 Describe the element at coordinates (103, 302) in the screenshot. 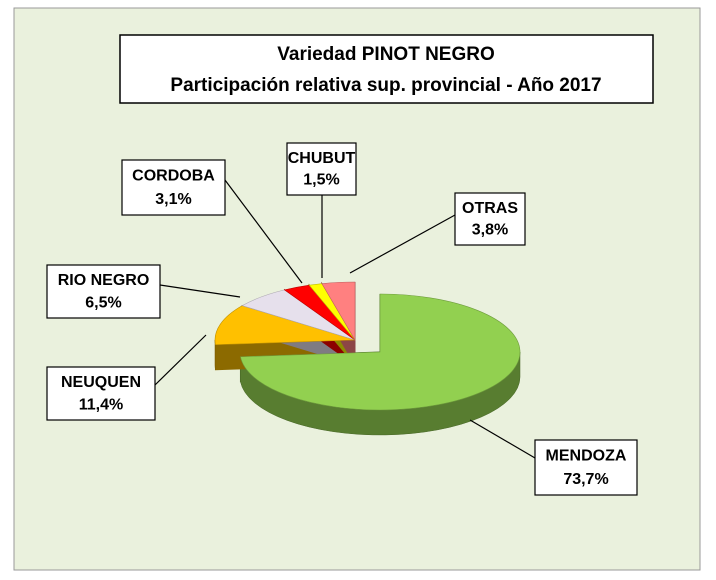

I see `value-label: 6,5%` at that location.